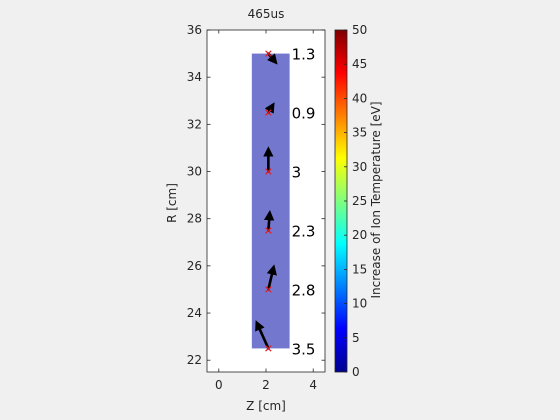 The image size is (560, 420). What do you see at coordinates (219, 385) in the screenshot?
I see `x-tick-label: 0` at bounding box center [219, 385].